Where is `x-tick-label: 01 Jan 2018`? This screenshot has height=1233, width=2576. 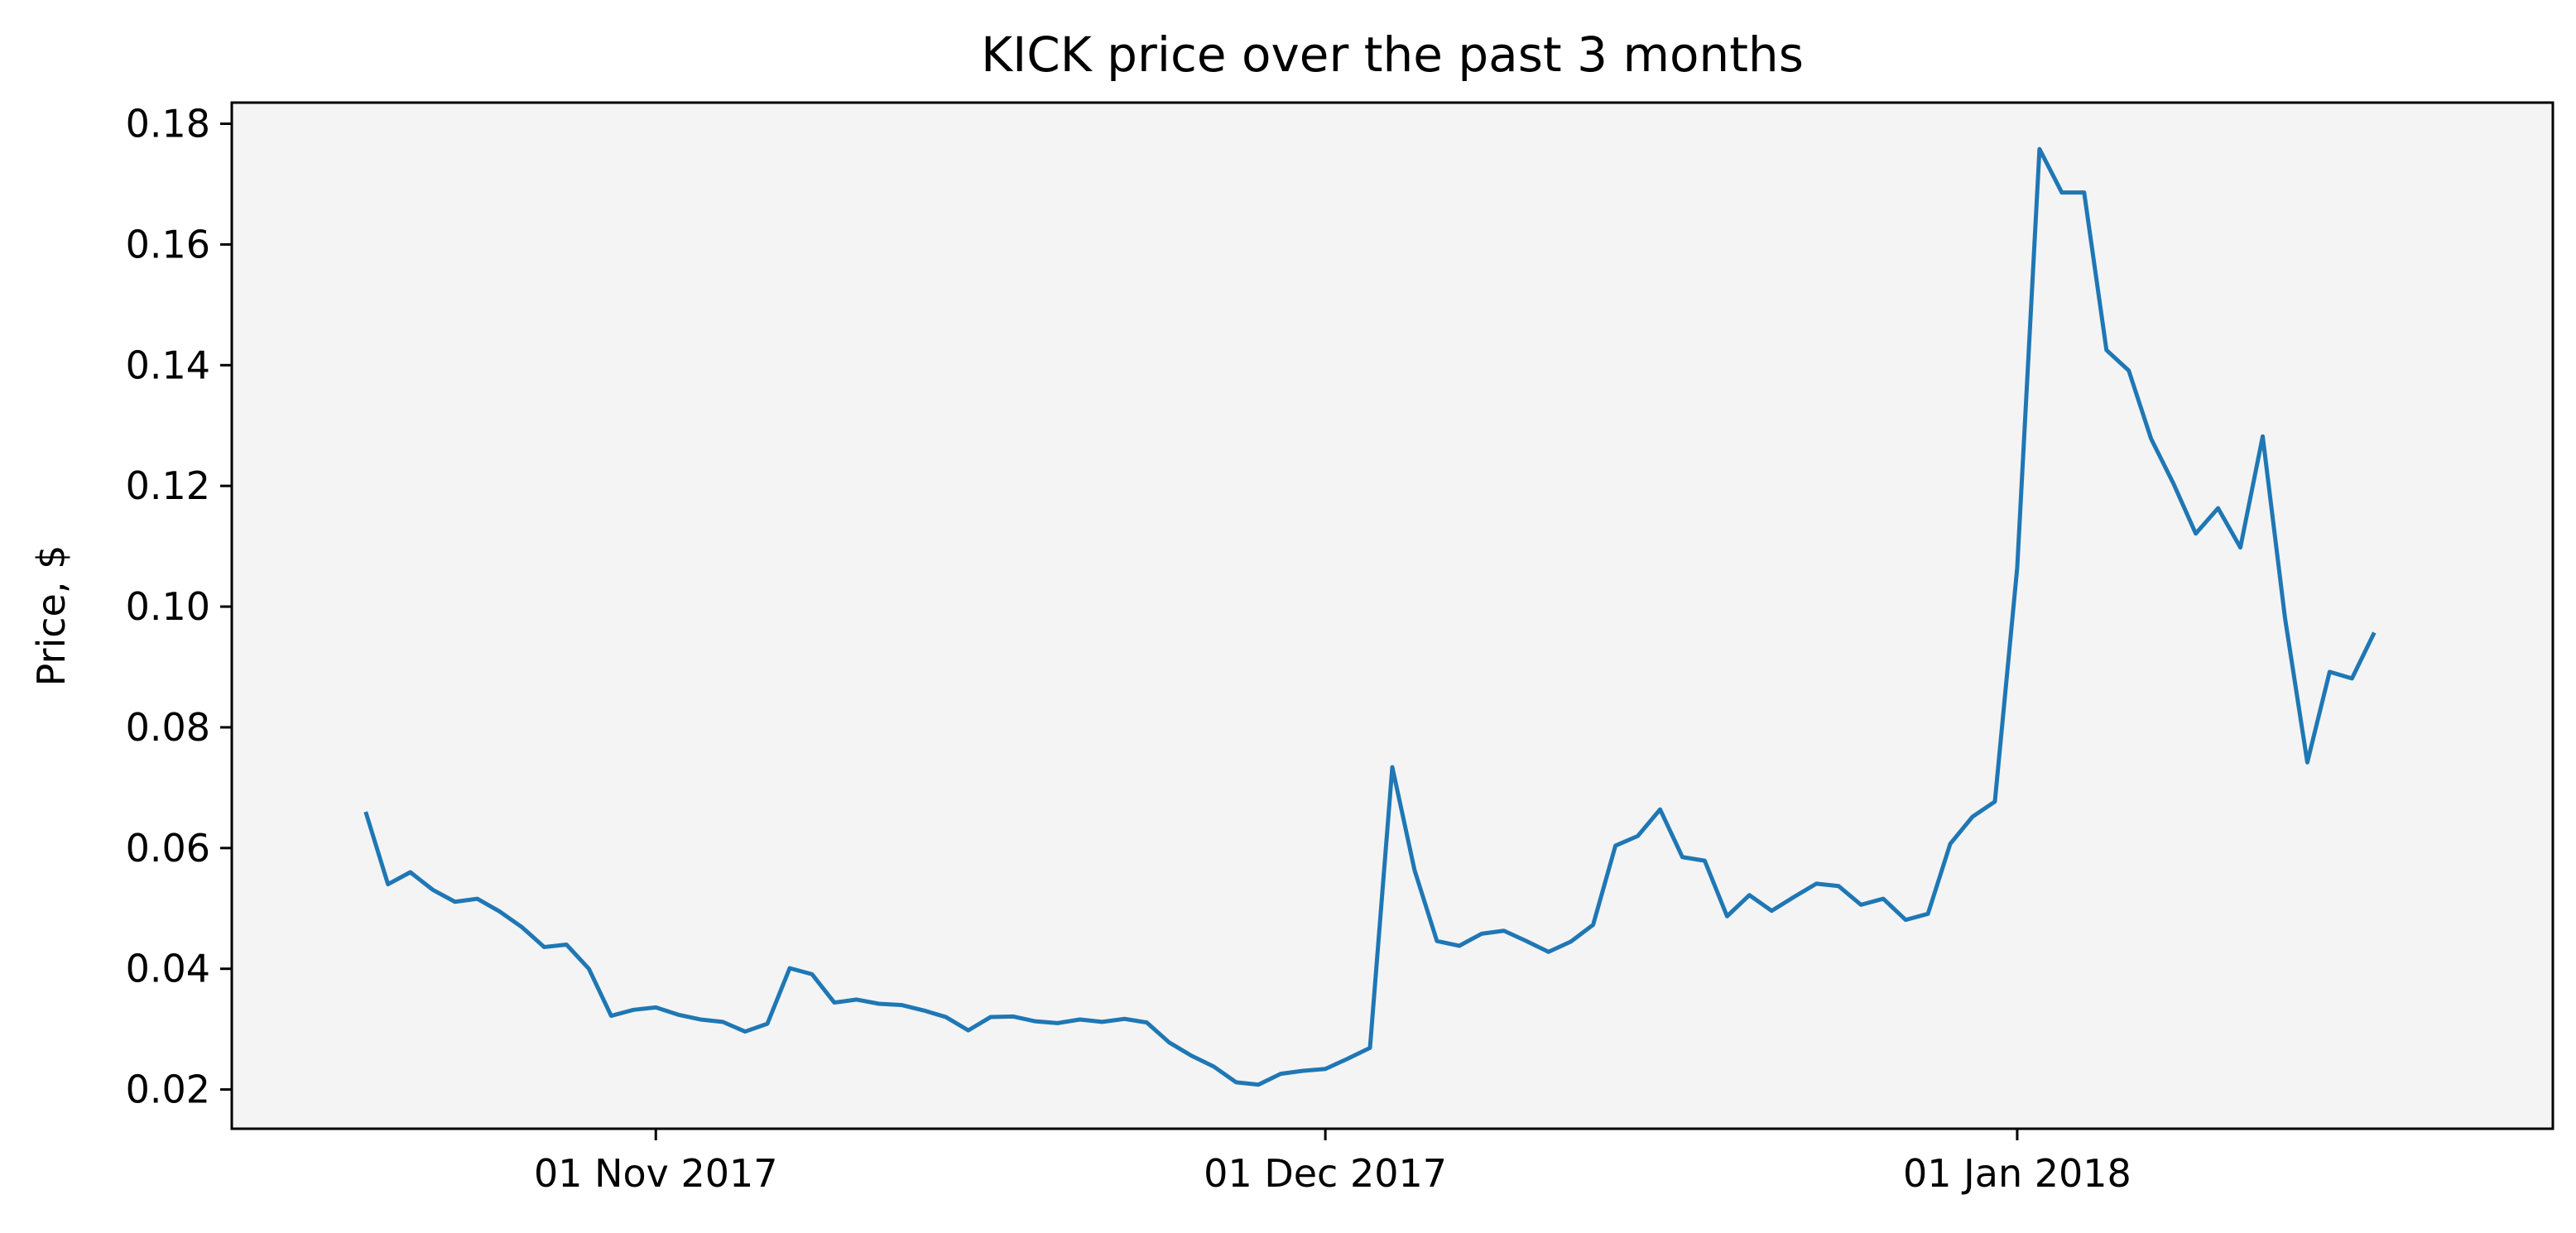
x-tick-label: 01 Jan 2018 is located at coordinates (2017, 1173).